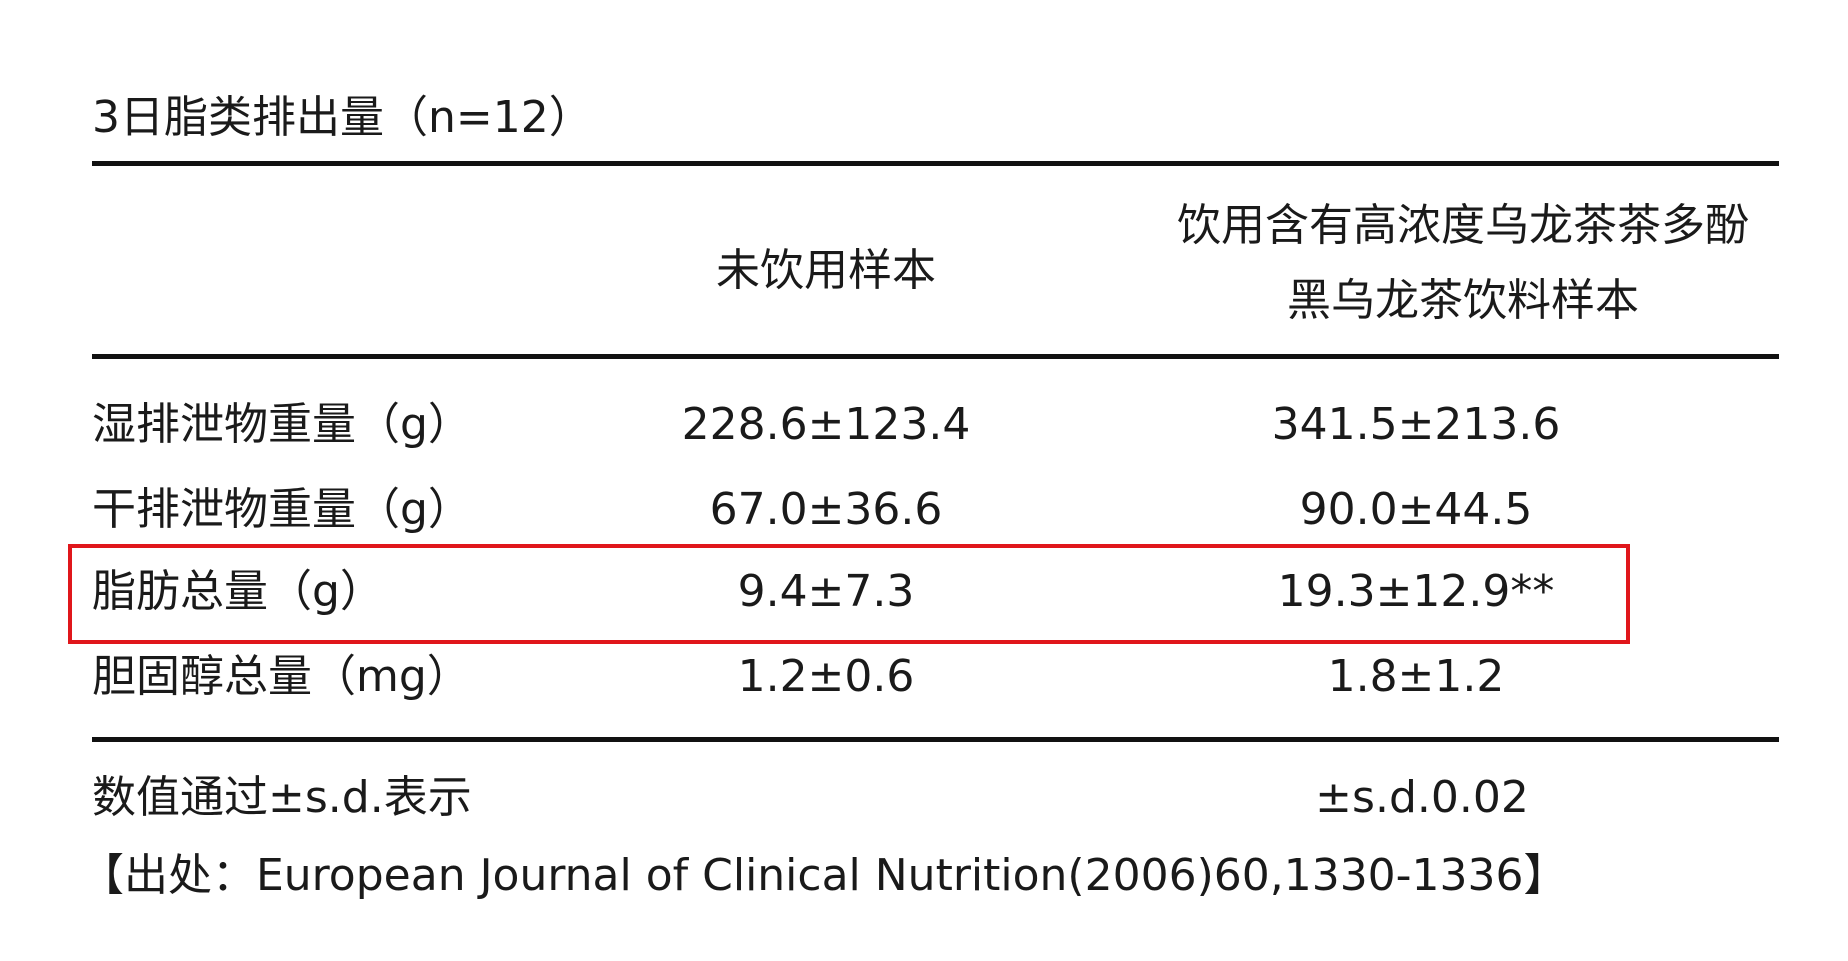 The width and height of the screenshot is (1848, 961). I want to click on cell-value: 9.4±7.3, so click(826, 591).